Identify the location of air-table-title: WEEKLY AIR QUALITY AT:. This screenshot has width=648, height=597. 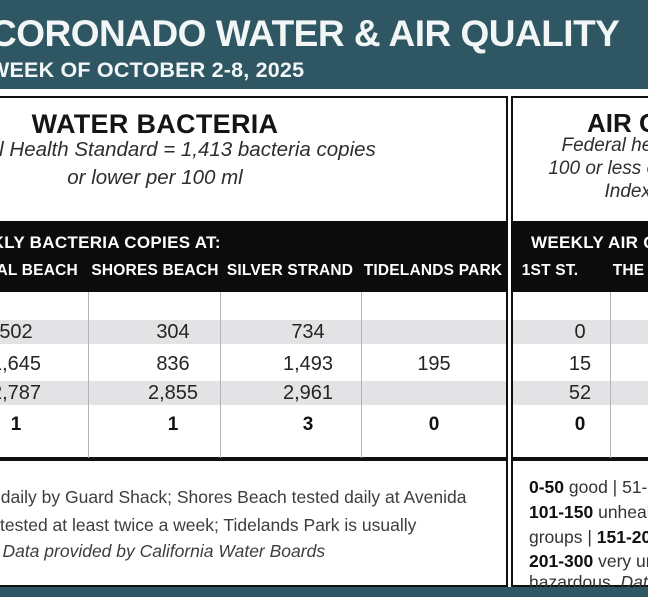
(589, 242).